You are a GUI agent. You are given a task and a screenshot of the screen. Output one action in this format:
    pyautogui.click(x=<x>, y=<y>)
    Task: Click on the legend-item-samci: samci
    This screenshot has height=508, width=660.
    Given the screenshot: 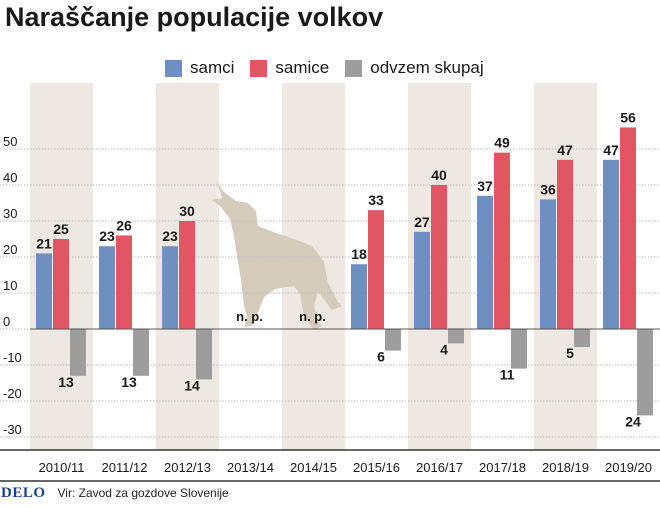 What is the action you would take?
    pyautogui.click(x=199, y=68)
    